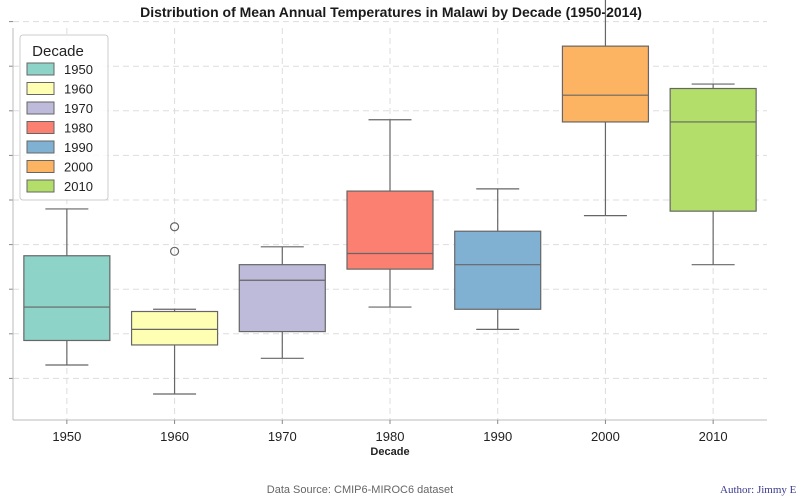  What do you see at coordinates (282, 436) in the screenshot?
I see `x-tick-label: 1970` at bounding box center [282, 436].